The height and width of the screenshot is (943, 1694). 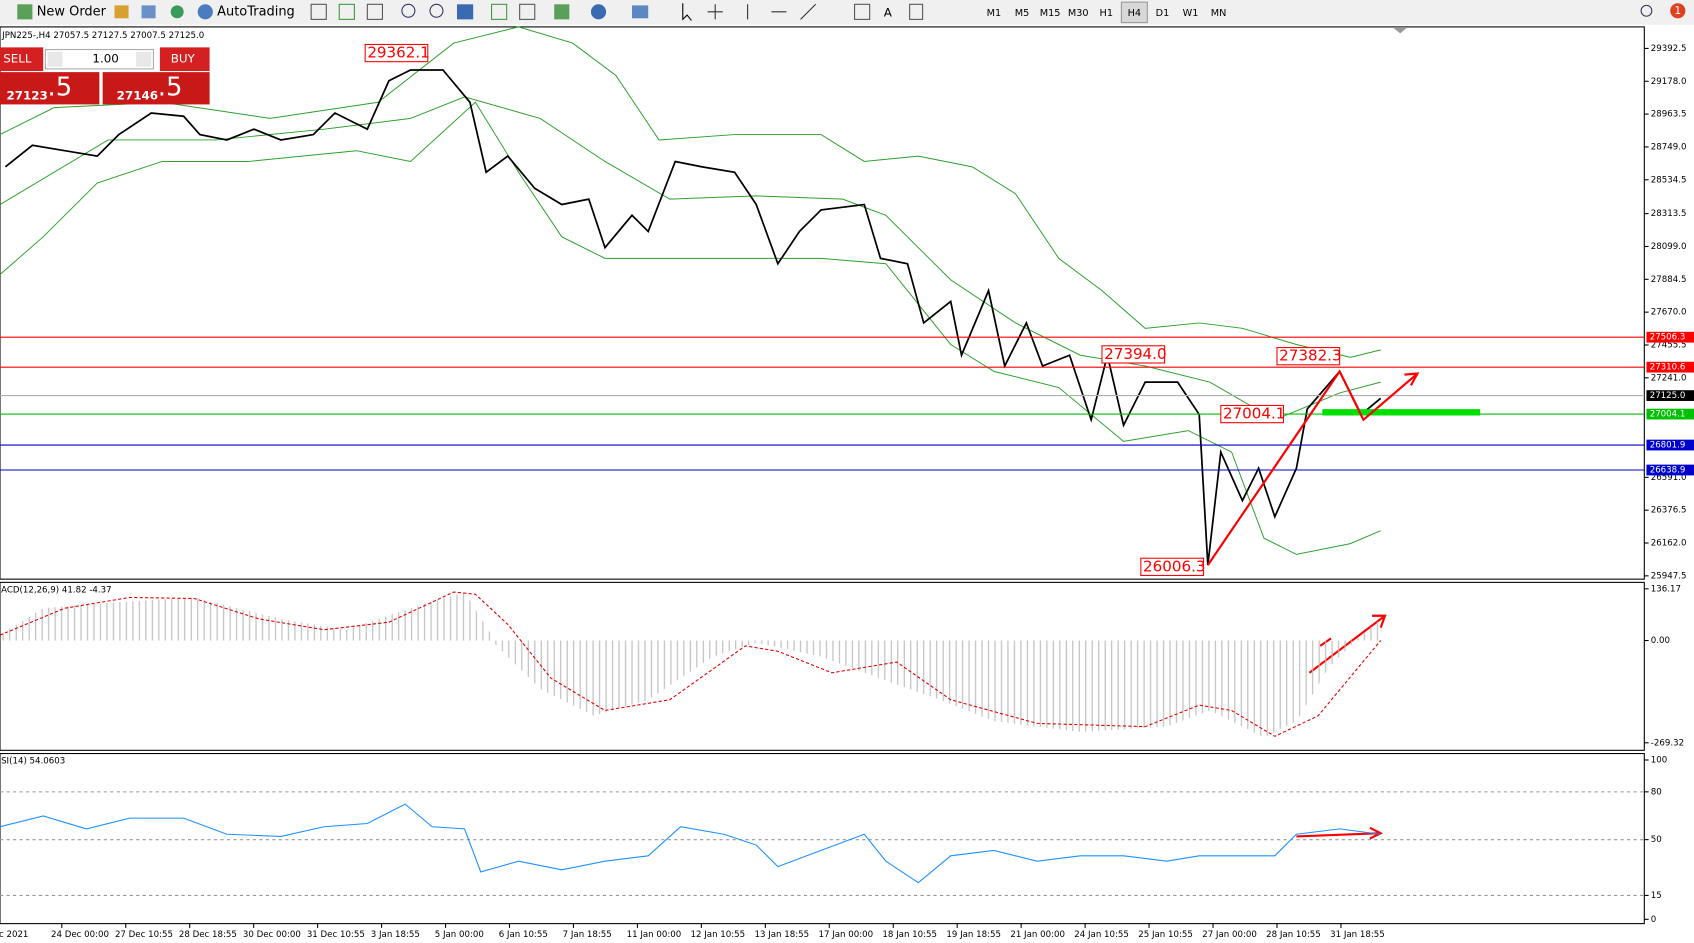 What do you see at coordinates (105, 59) in the screenshot?
I see `lot-value: 1.00` at bounding box center [105, 59].